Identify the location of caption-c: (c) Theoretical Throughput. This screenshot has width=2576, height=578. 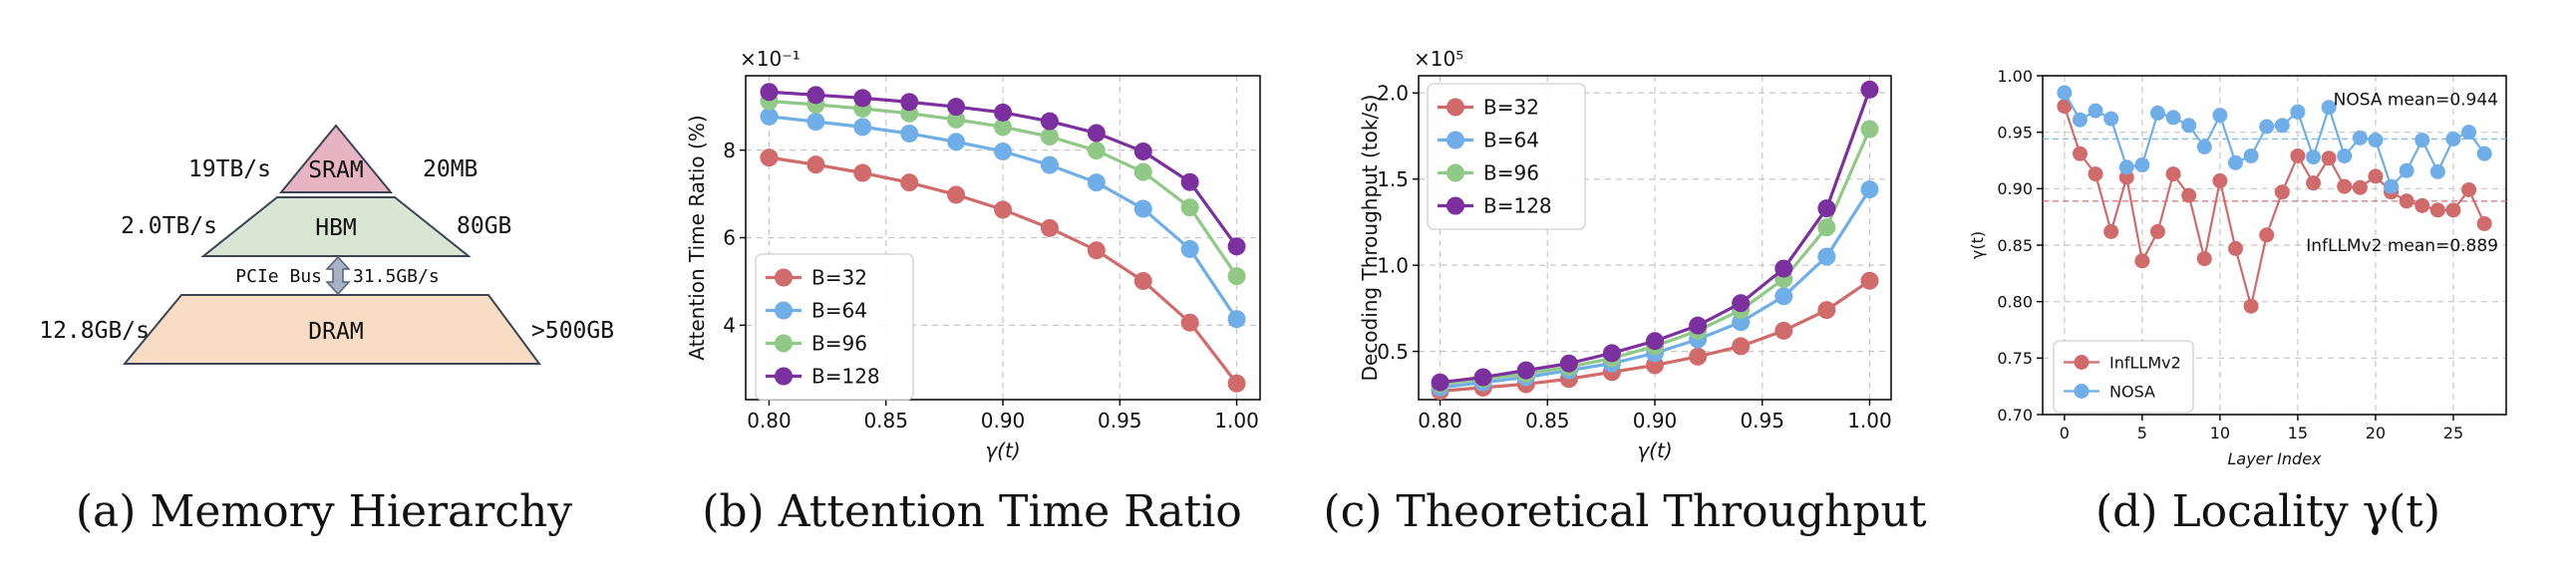
(1624, 511).